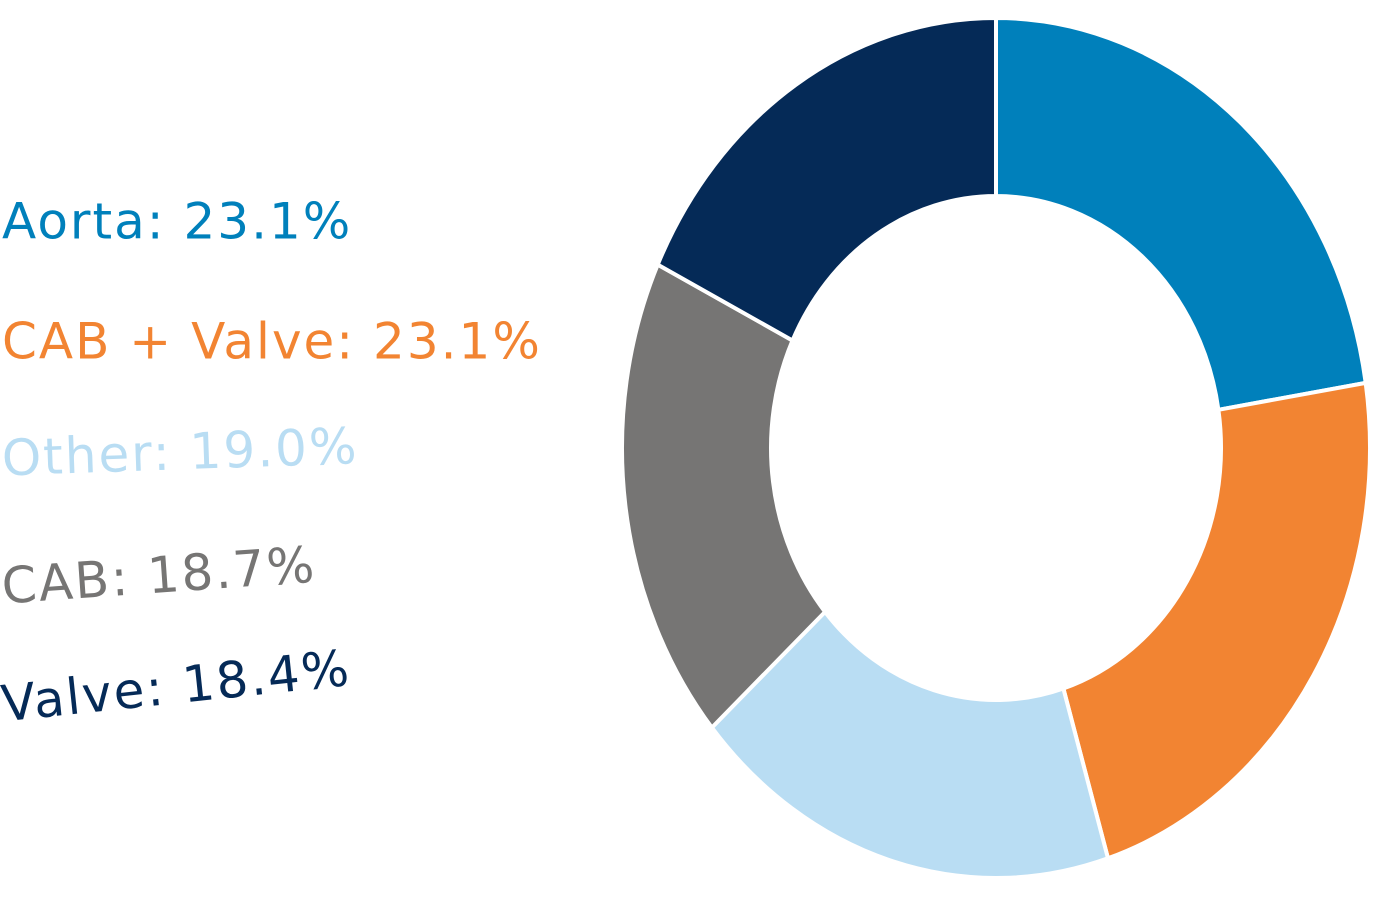 This screenshot has height=900, width=1390. What do you see at coordinates (177, 686) in the screenshot?
I see `legend-label: Valve: 18.4%` at bounding box center [177, 686].